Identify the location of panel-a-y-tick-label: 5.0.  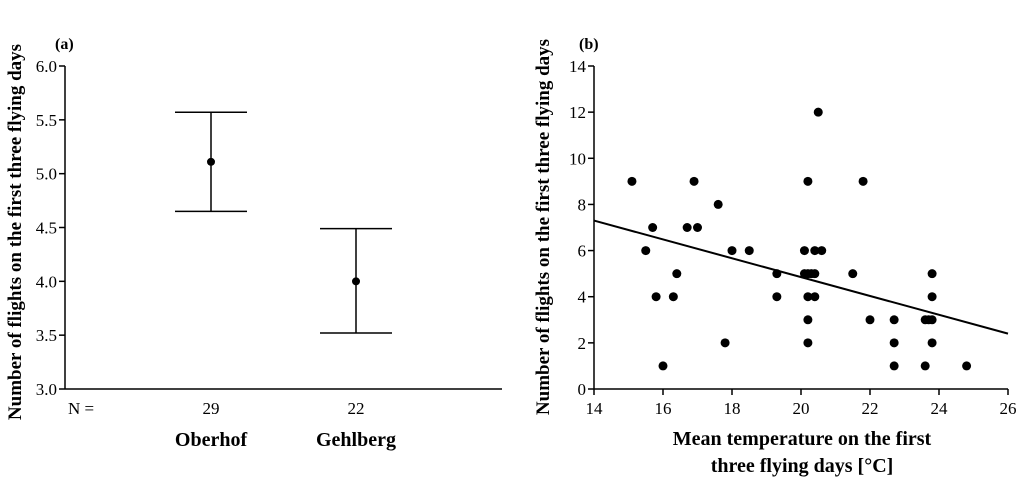
(46, 174).